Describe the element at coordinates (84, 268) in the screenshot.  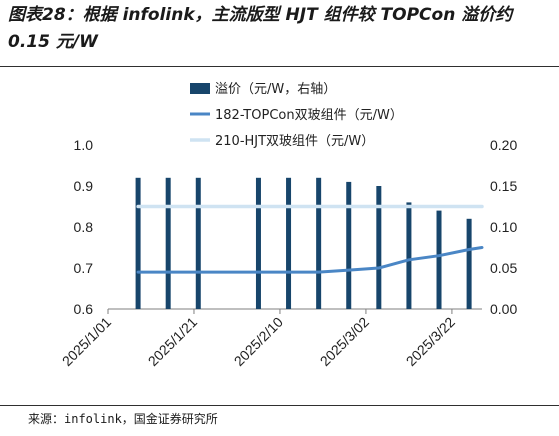
I see `y-left-tick-label: 0.7` at that location.